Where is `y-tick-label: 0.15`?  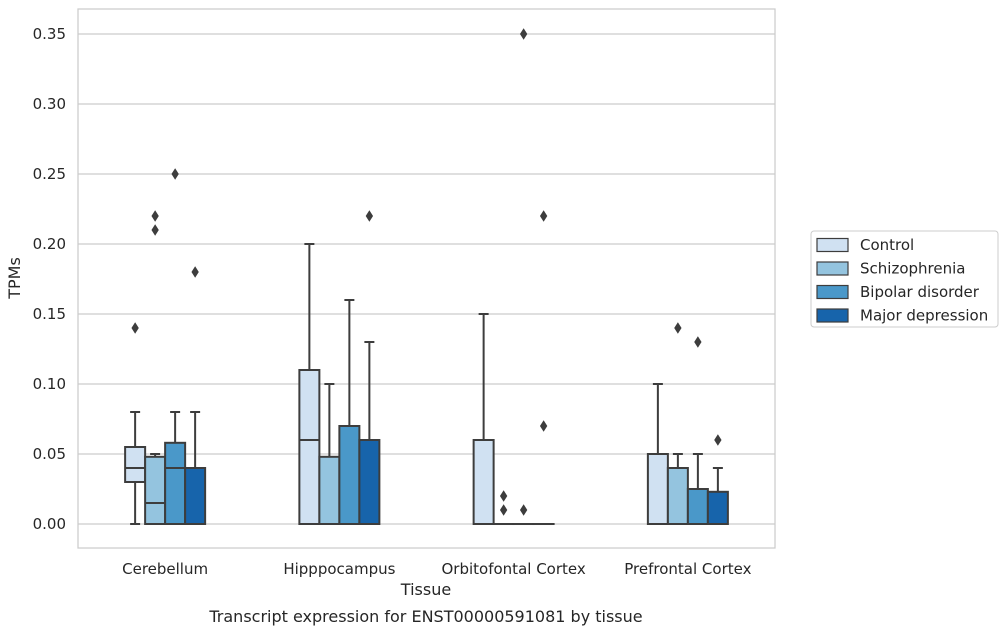
y-tick-label: 0.15 is located at coordinates (49, 314).